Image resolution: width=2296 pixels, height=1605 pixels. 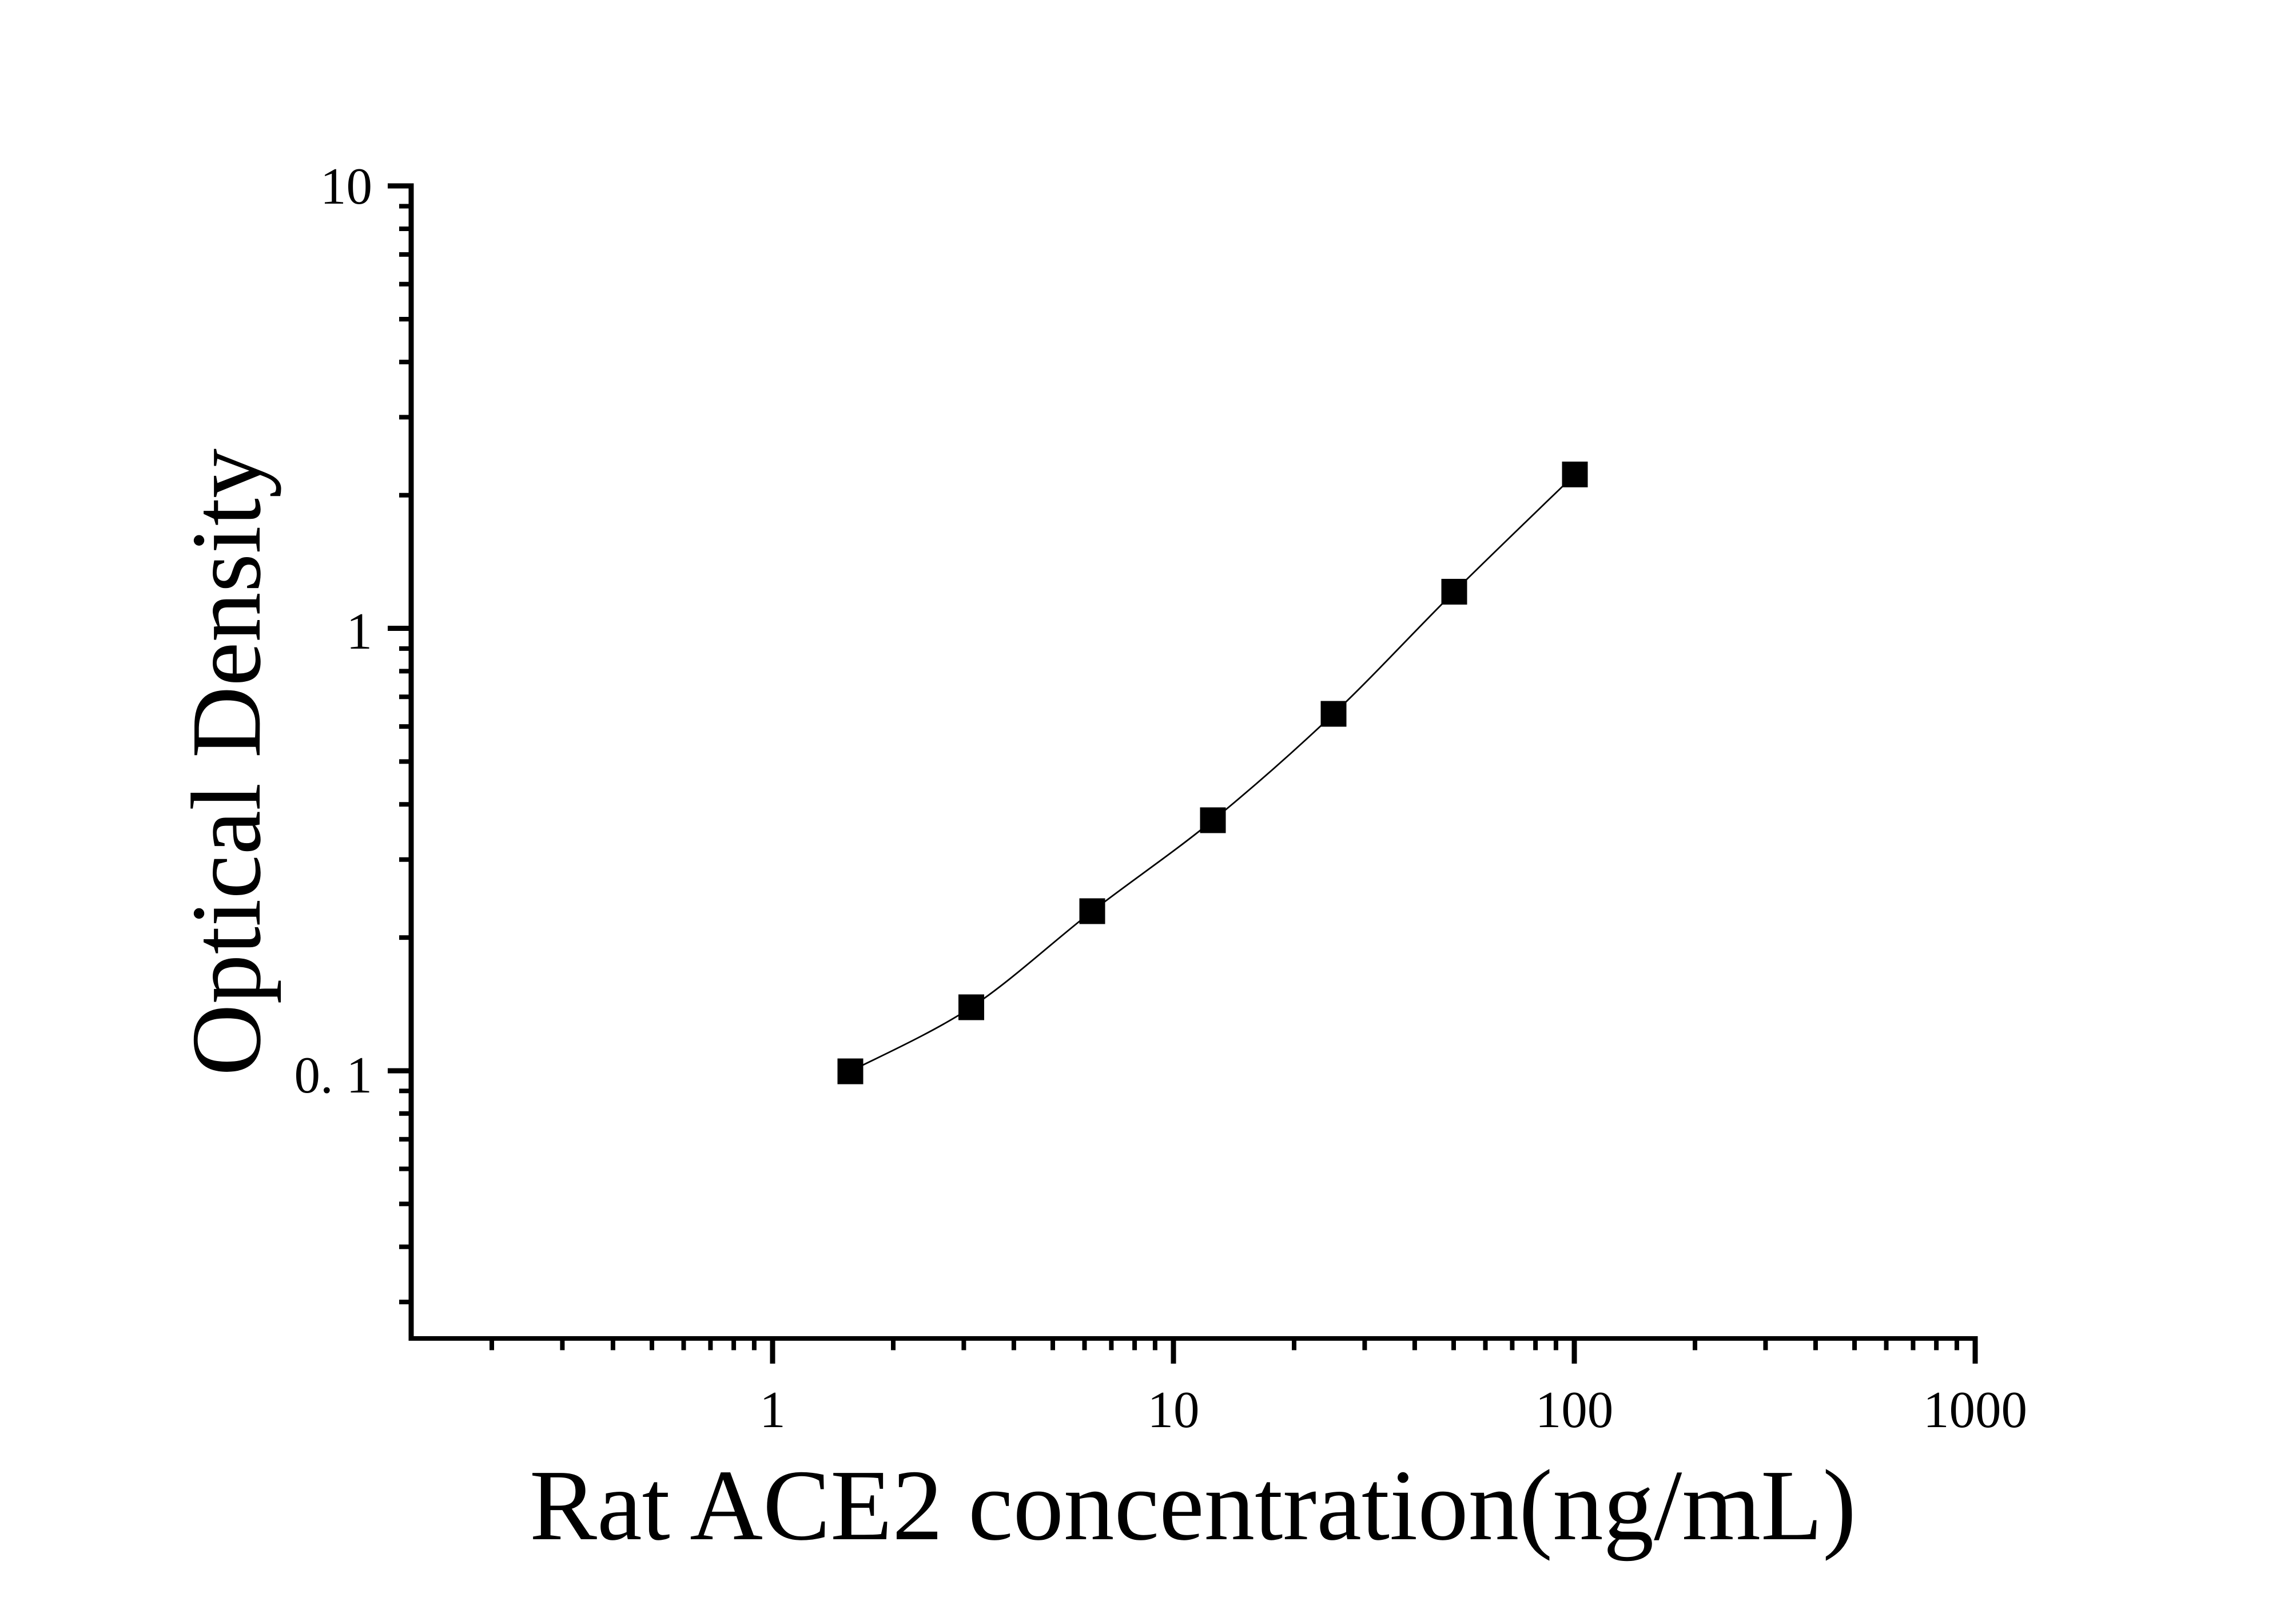 What do you see at coordinates (1193, 1505) in the screenshot?
I see `svg-text: Rat ACE2 concentration(ng/mL)` at bounding box center [1193, 1505].